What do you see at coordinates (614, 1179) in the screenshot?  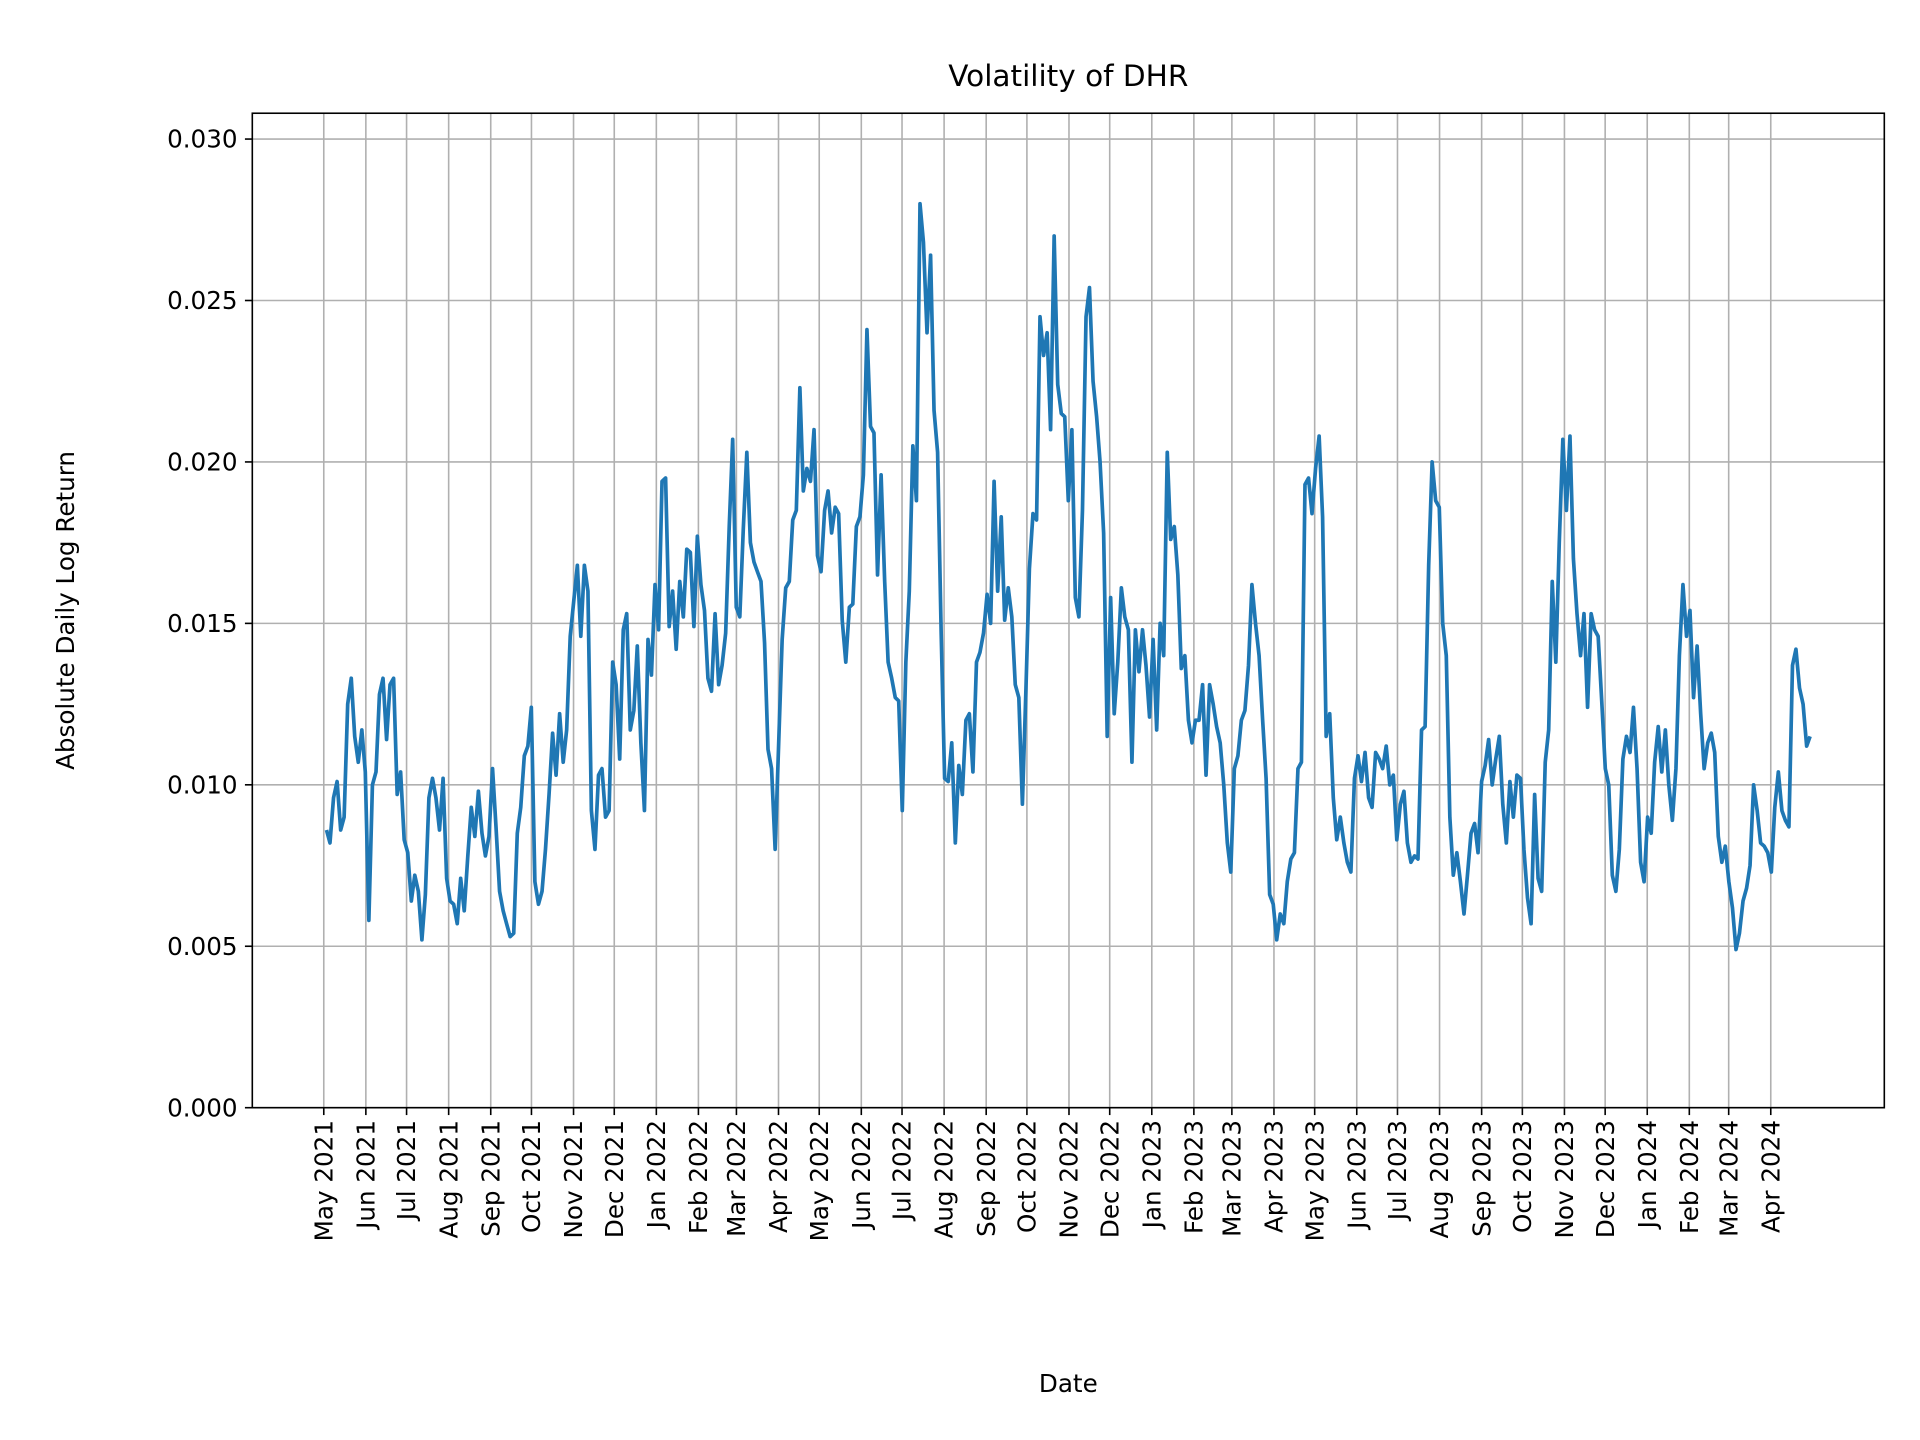 I see `x-tick-label: Dec 2021` at bounding box center [614, 1179].